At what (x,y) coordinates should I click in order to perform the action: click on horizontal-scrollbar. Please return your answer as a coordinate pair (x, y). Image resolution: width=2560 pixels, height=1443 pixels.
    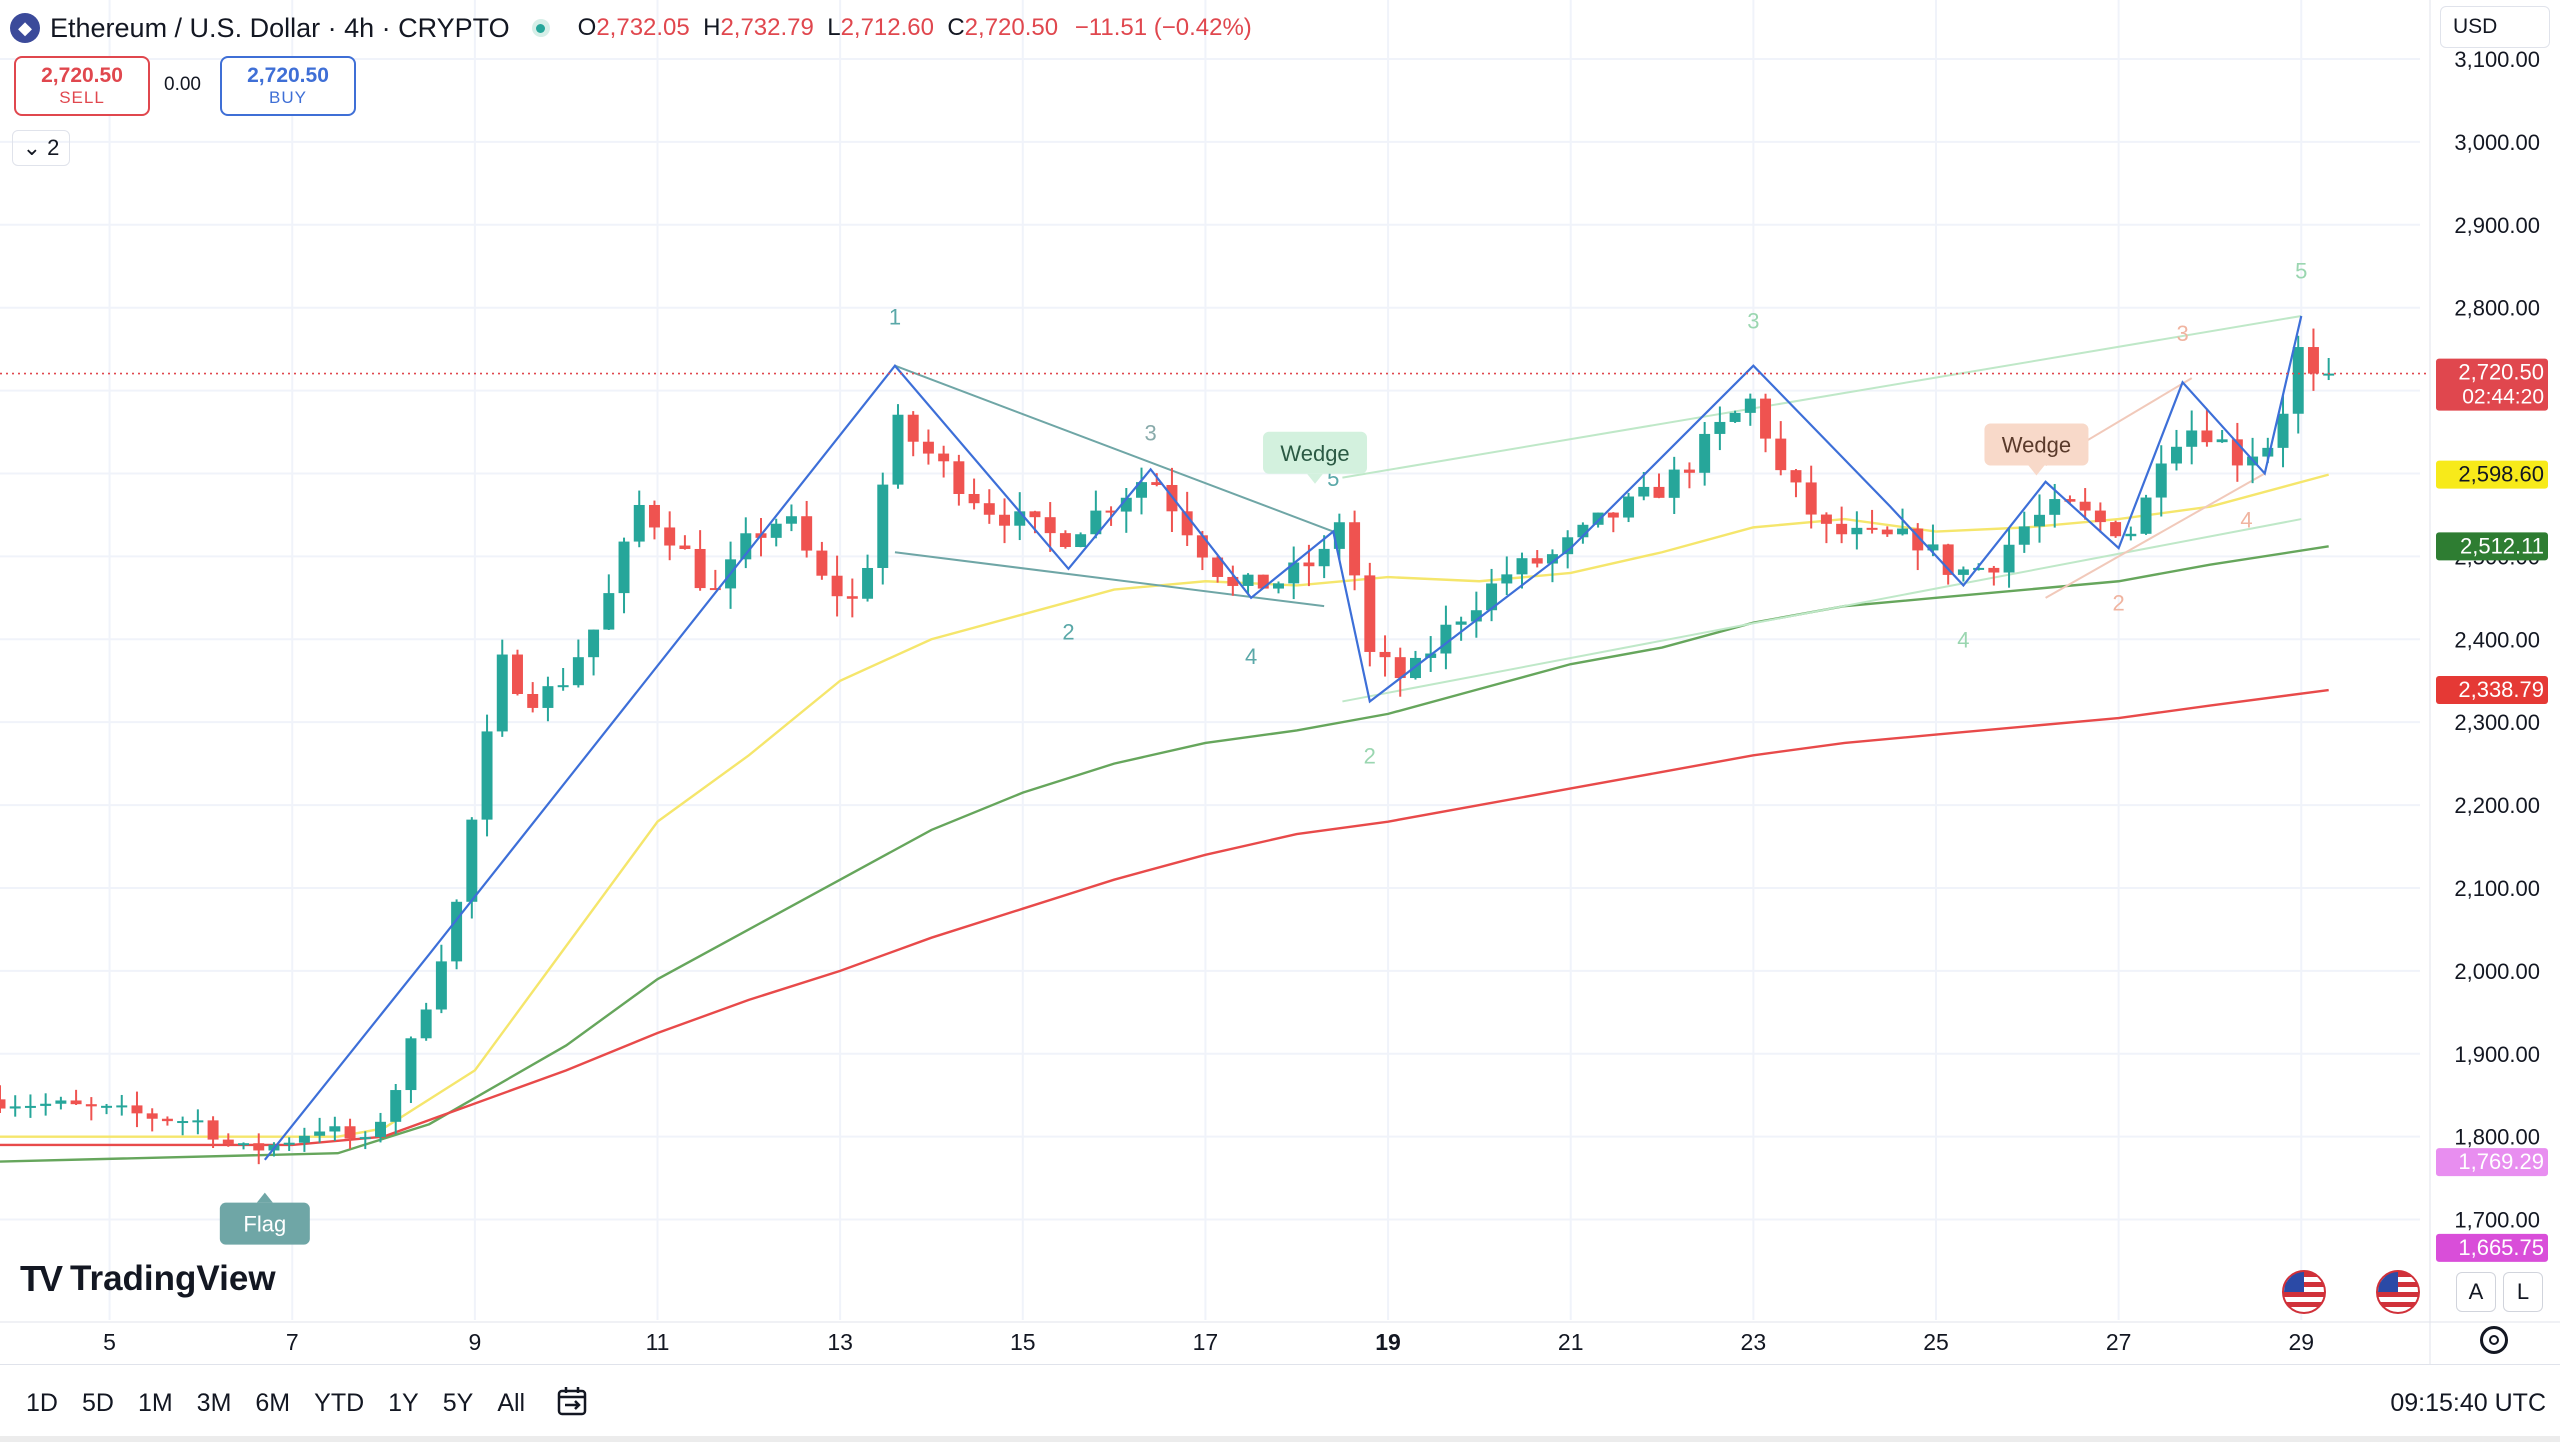
    Looking at the image, I should click on (1280, 1439).